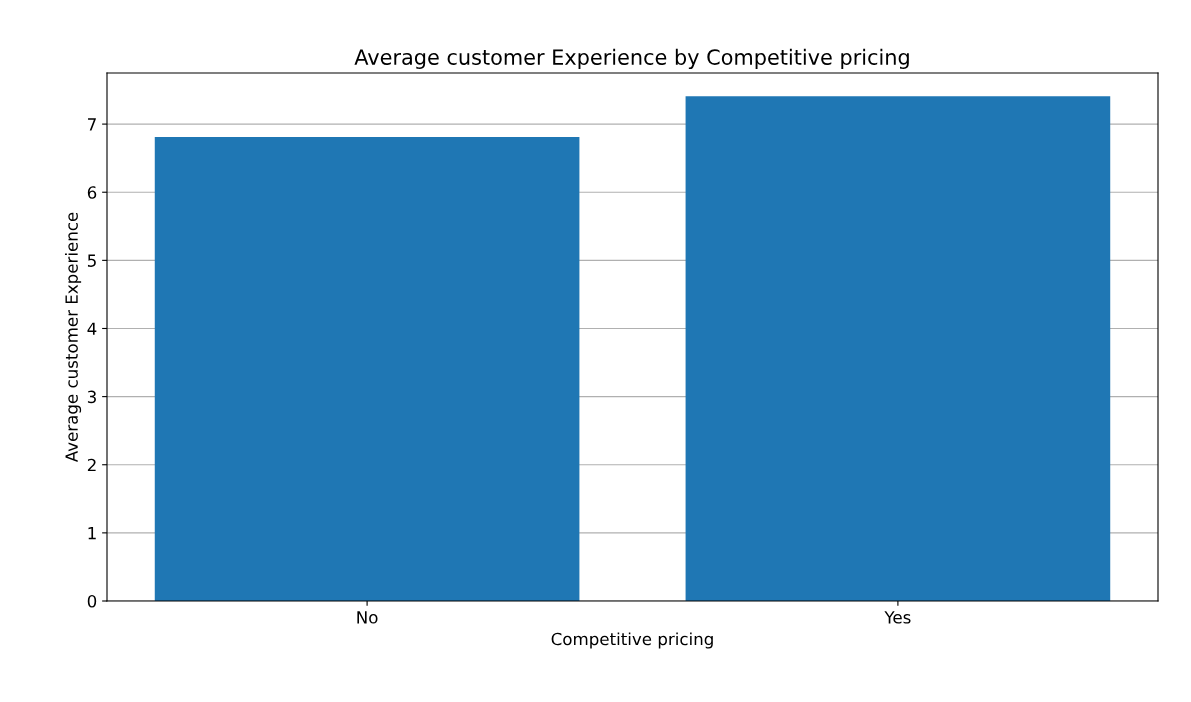  What do you see at coordinates (92, 328) in the screenshot?
I see `y-tick-label: 4` at bounding box center [92, 328].